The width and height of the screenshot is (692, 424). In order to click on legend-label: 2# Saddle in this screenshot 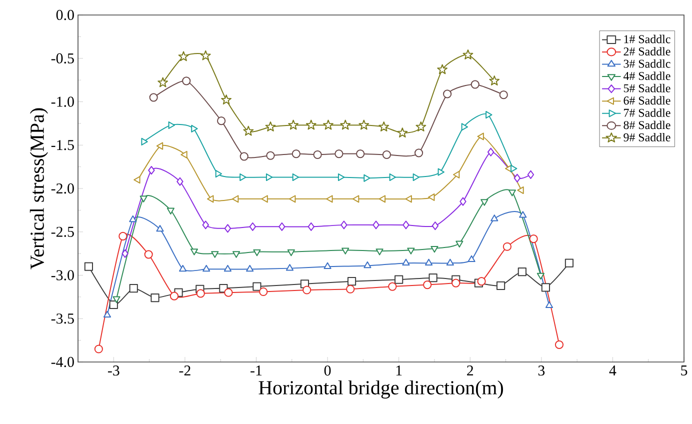, I will do `click(647, 51)`.